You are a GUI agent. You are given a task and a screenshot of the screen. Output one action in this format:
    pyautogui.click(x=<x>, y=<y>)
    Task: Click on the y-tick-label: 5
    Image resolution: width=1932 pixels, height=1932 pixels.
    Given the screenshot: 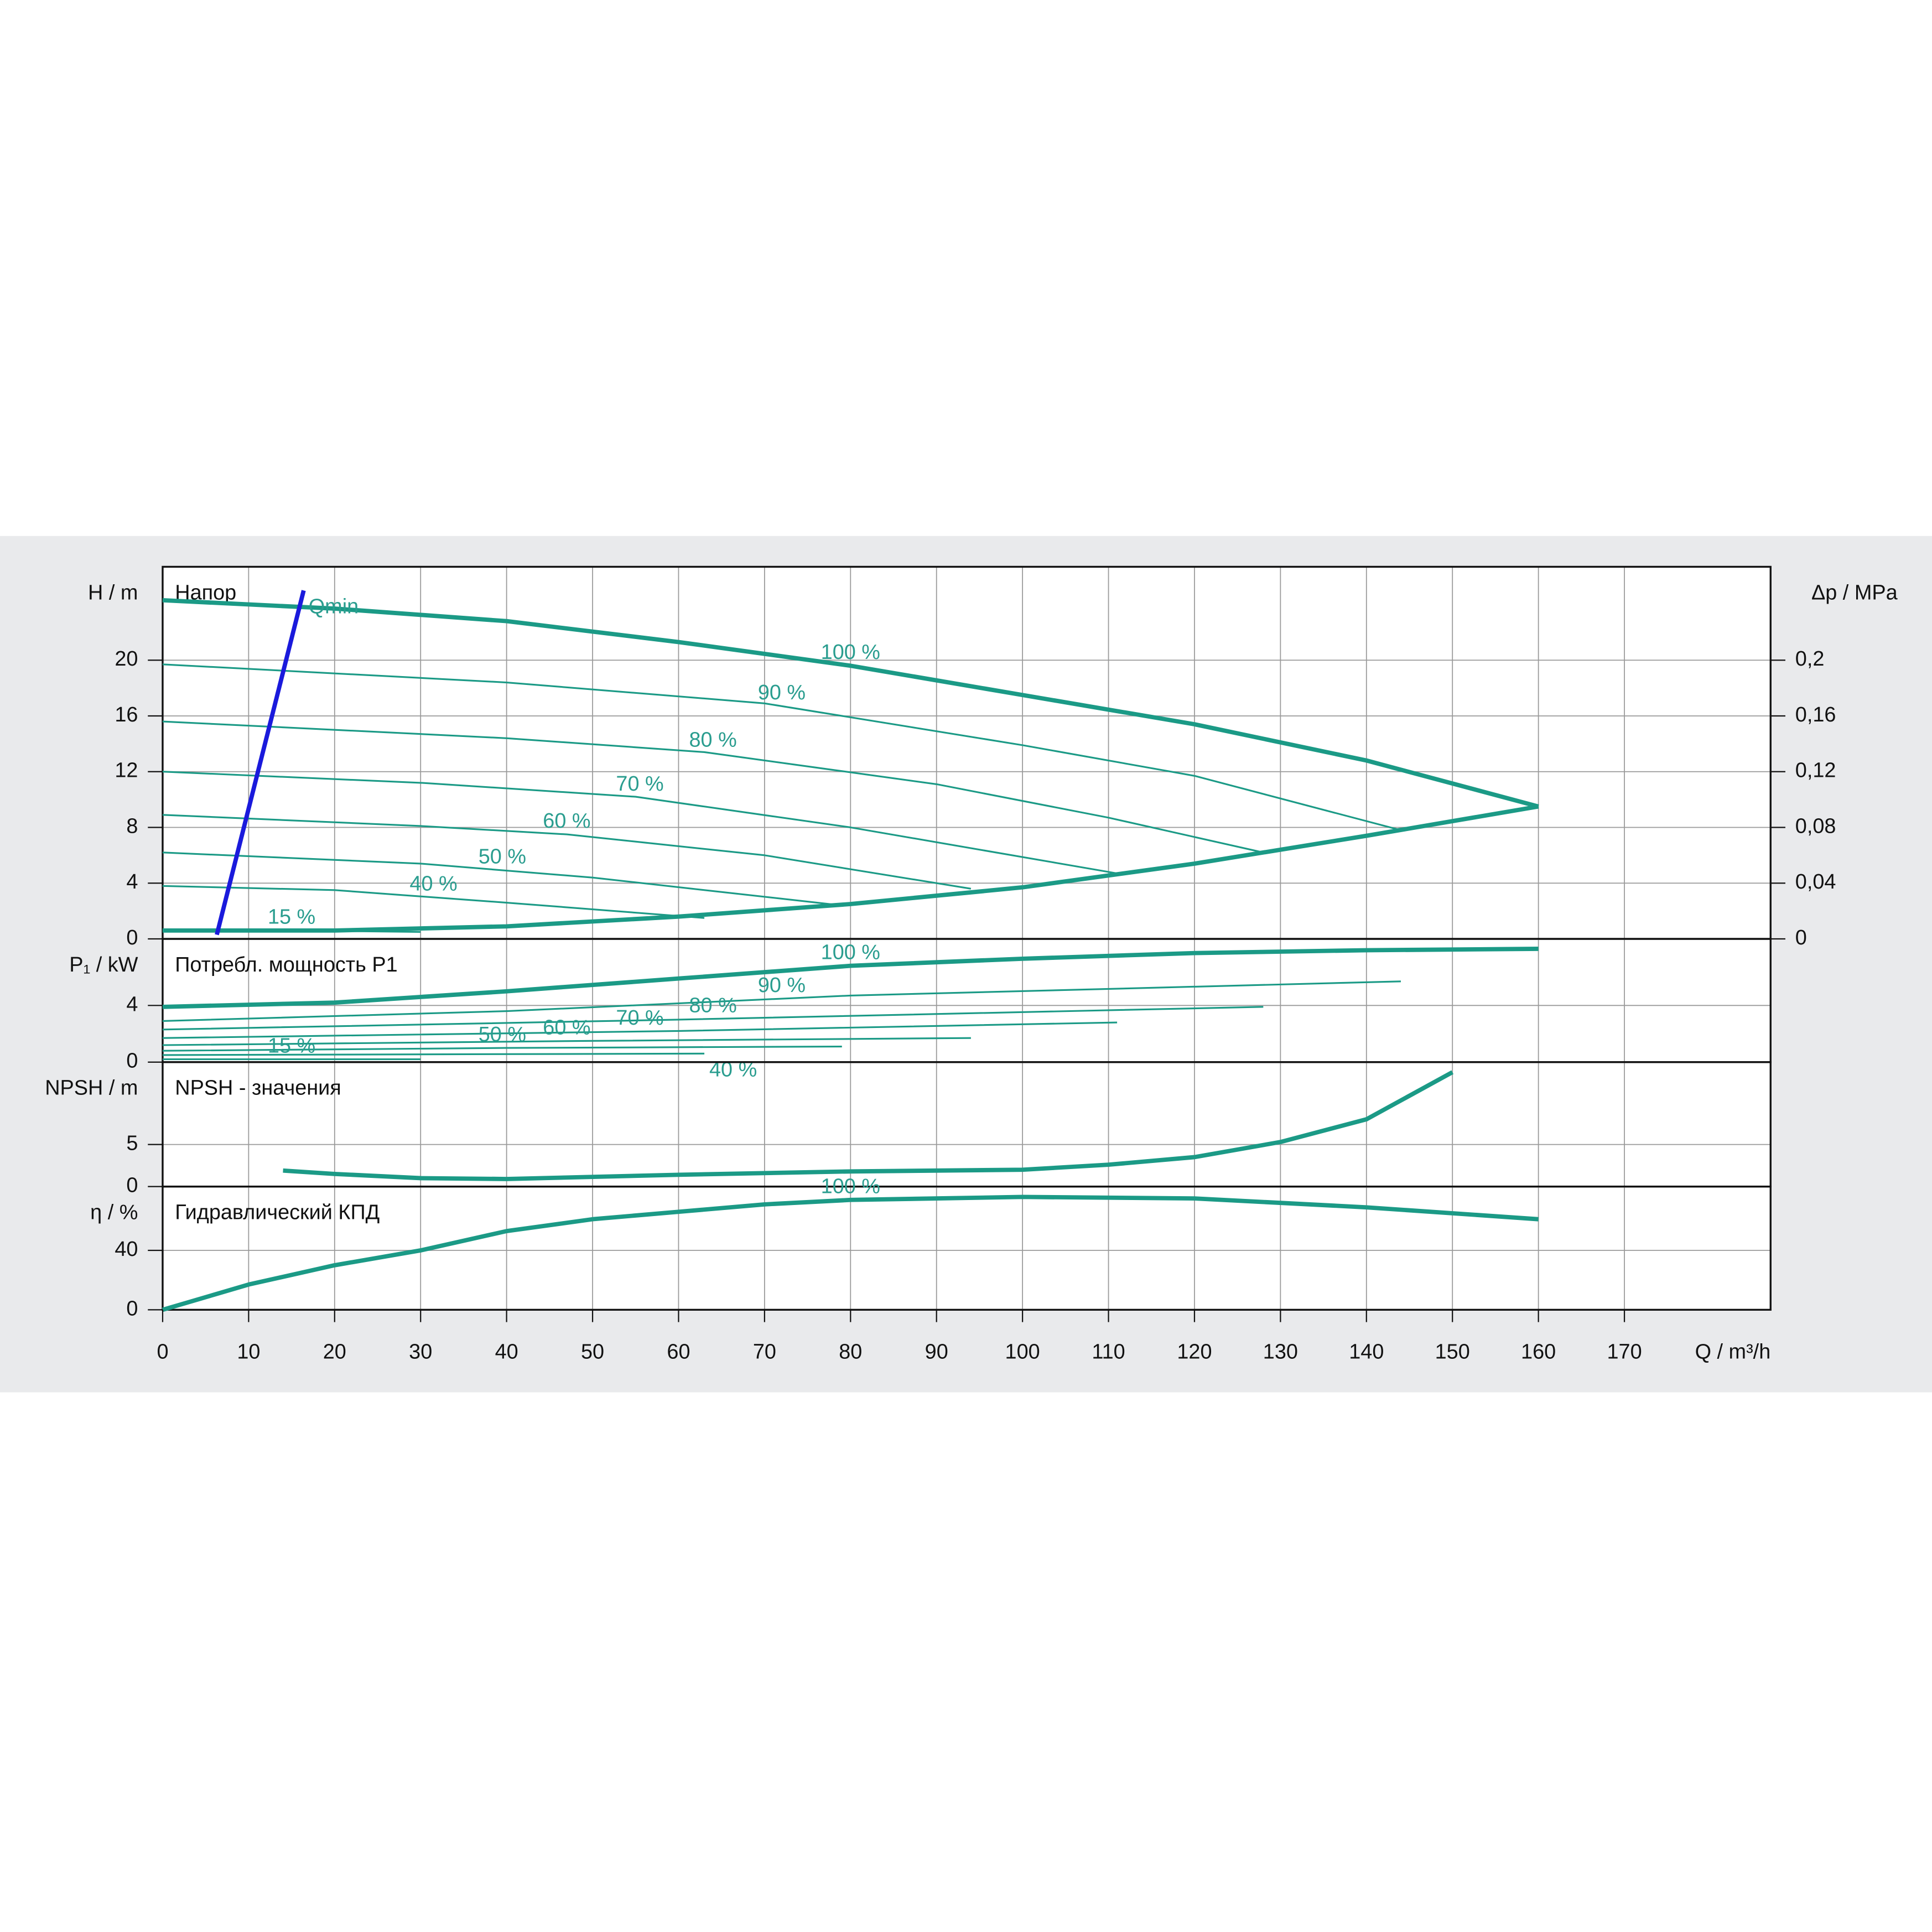 What is the action you would take?
    pyautogui.click(x=132, y=1144)
    